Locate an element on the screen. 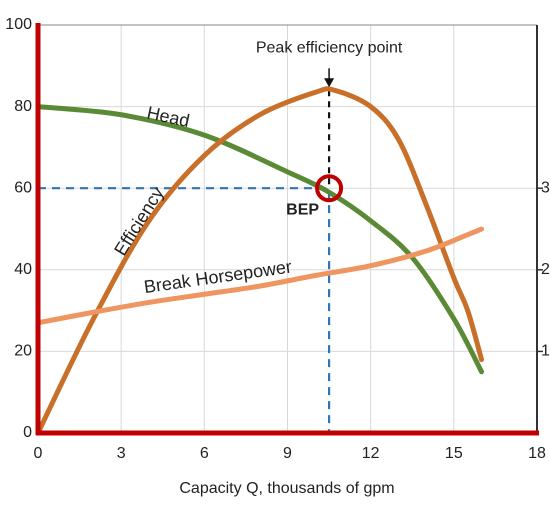  bep-label: BEP is located at coordinates (302, 209).